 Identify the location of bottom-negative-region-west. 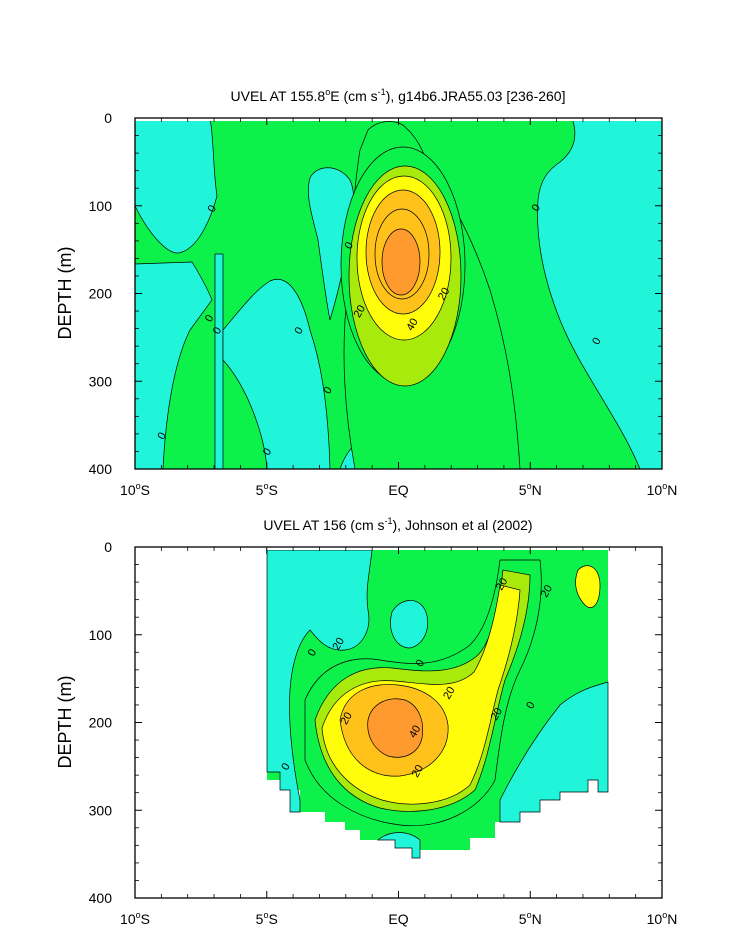
(319, 681).